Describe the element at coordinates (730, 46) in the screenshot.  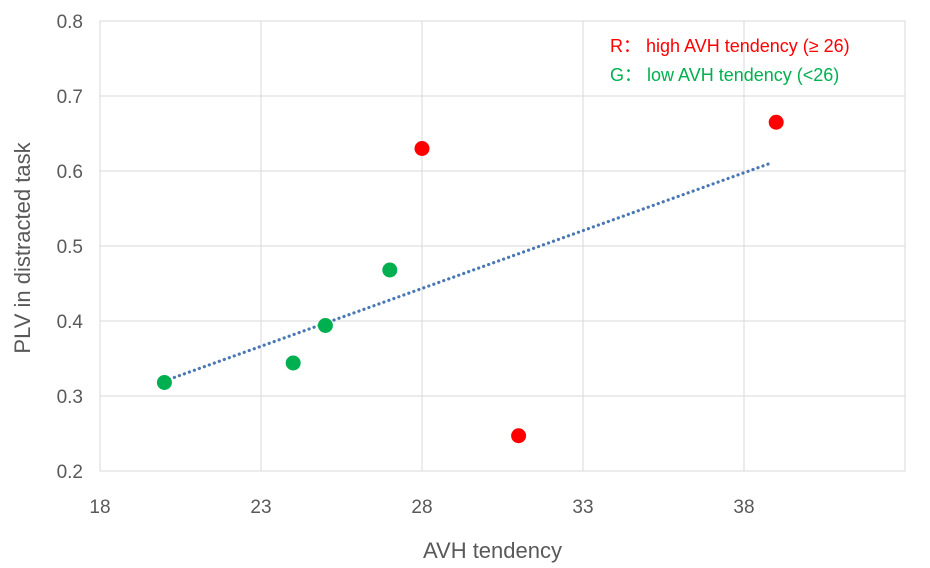
I see `legend-entry-high: R： high AVH tendency (≥ 26)` at that location.